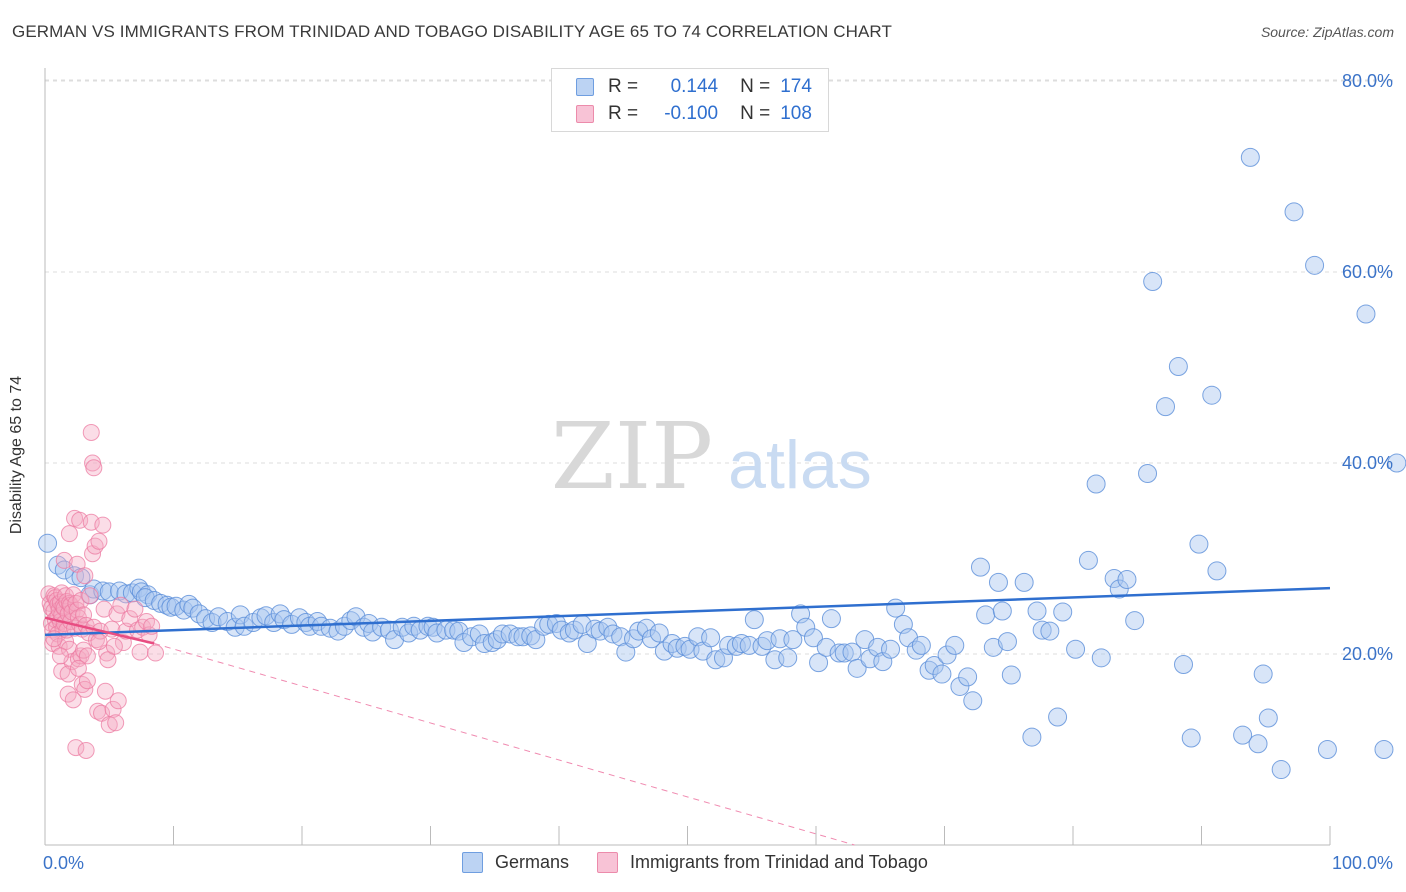 This screenshot has width=1406, height=892. I want to click on y-tick-label: 20.0%, so click(1367, 654).